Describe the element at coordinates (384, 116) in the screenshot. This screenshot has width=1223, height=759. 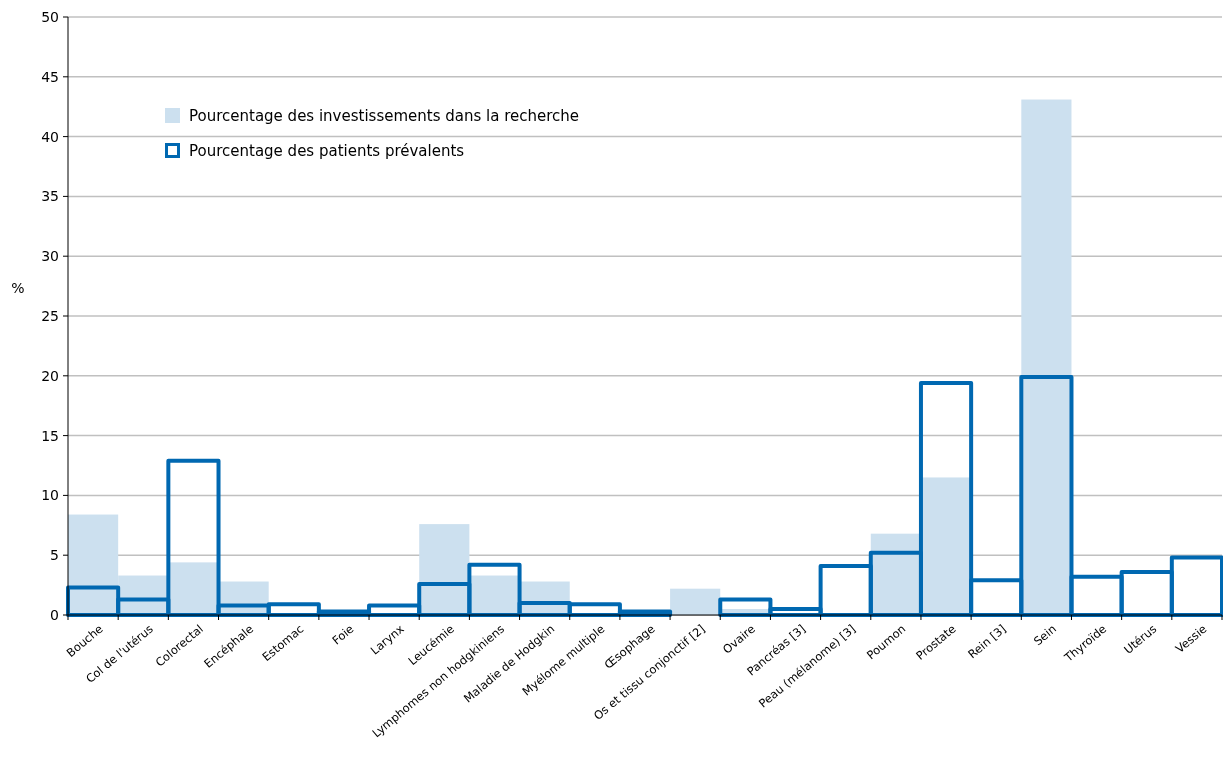
I see `legend-label: Pourcentage des investissements dans la recherche` at that location.